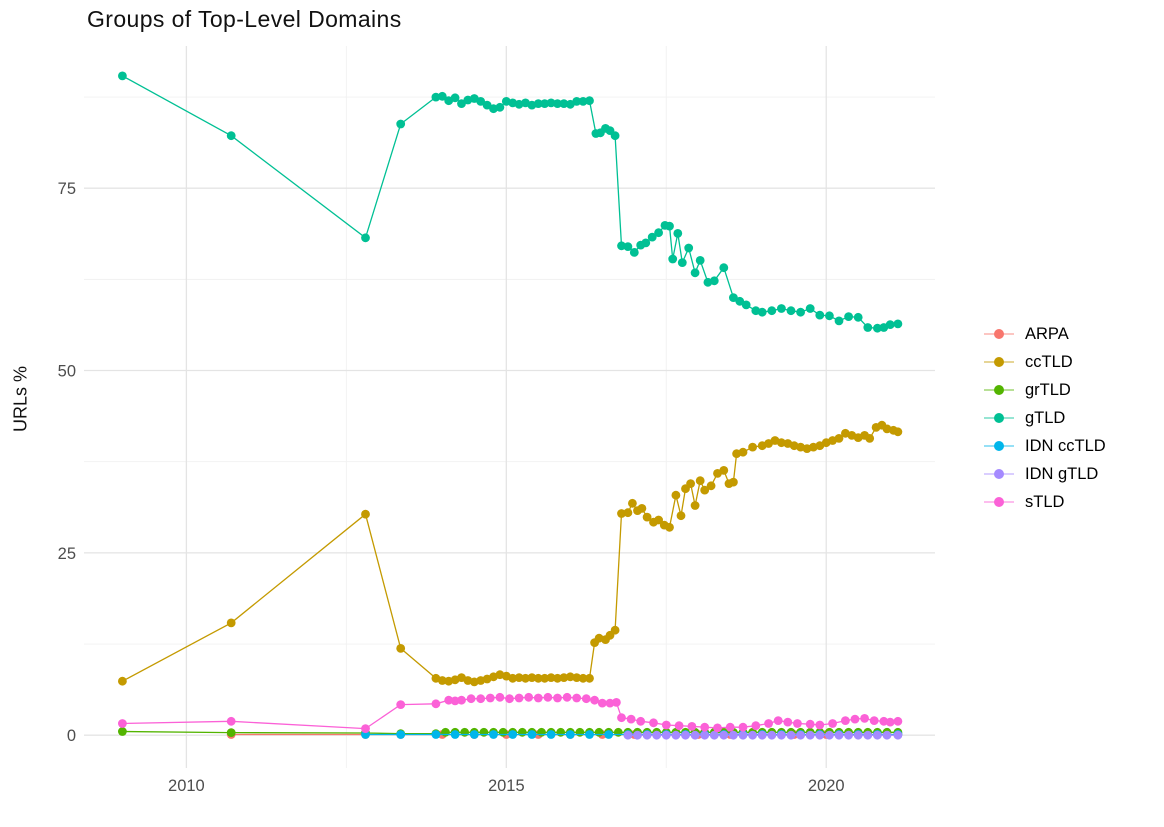  Describe the element at coordinates (1062, 473) in the screenshot. I see `legend-label: IDN gTLD` at that location.